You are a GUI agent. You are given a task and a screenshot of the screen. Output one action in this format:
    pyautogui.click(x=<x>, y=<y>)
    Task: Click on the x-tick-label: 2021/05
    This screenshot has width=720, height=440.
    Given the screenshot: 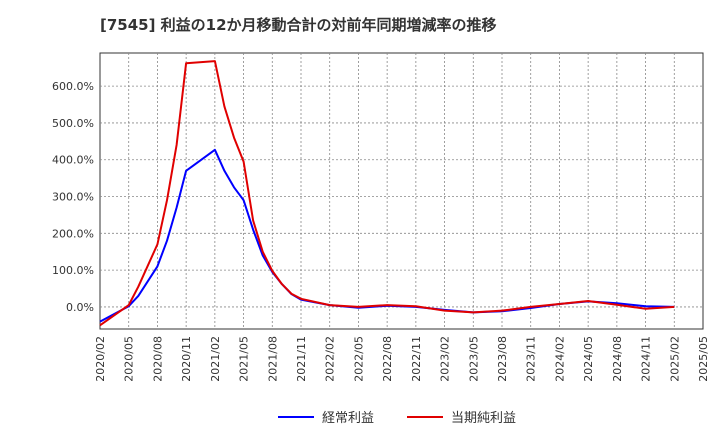 What is the action you would take?
    pyautogui.click(x=244, y=359)
    